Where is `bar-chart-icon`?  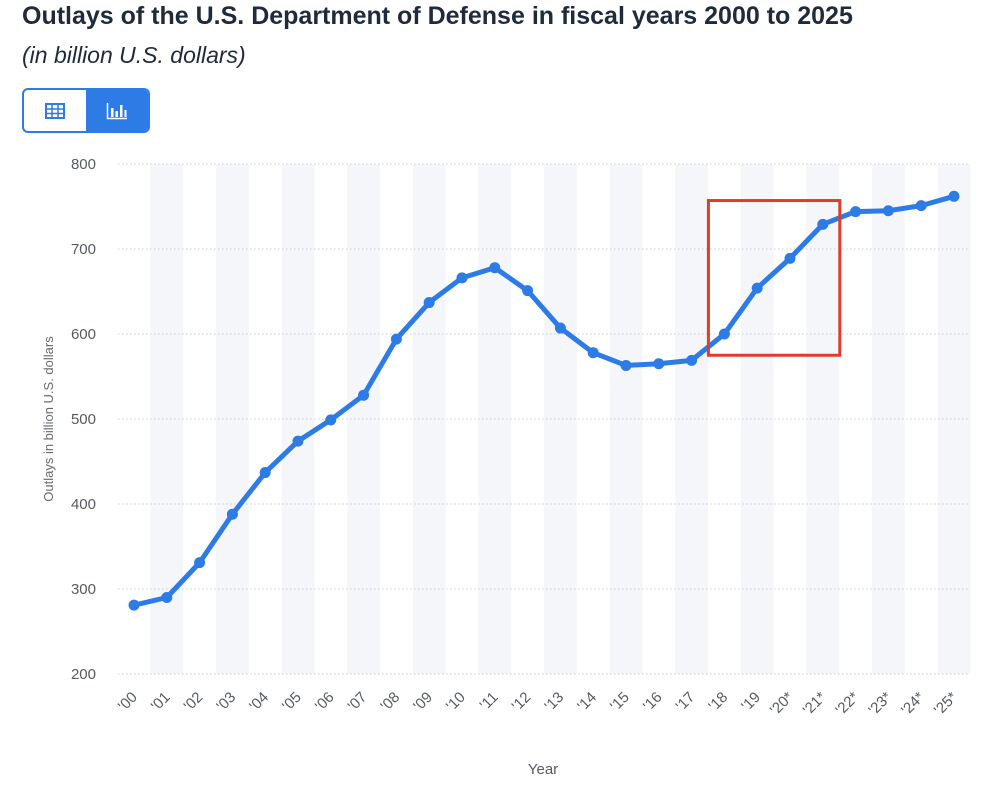 bar-chart-icon is located at coordinates (116, 110).